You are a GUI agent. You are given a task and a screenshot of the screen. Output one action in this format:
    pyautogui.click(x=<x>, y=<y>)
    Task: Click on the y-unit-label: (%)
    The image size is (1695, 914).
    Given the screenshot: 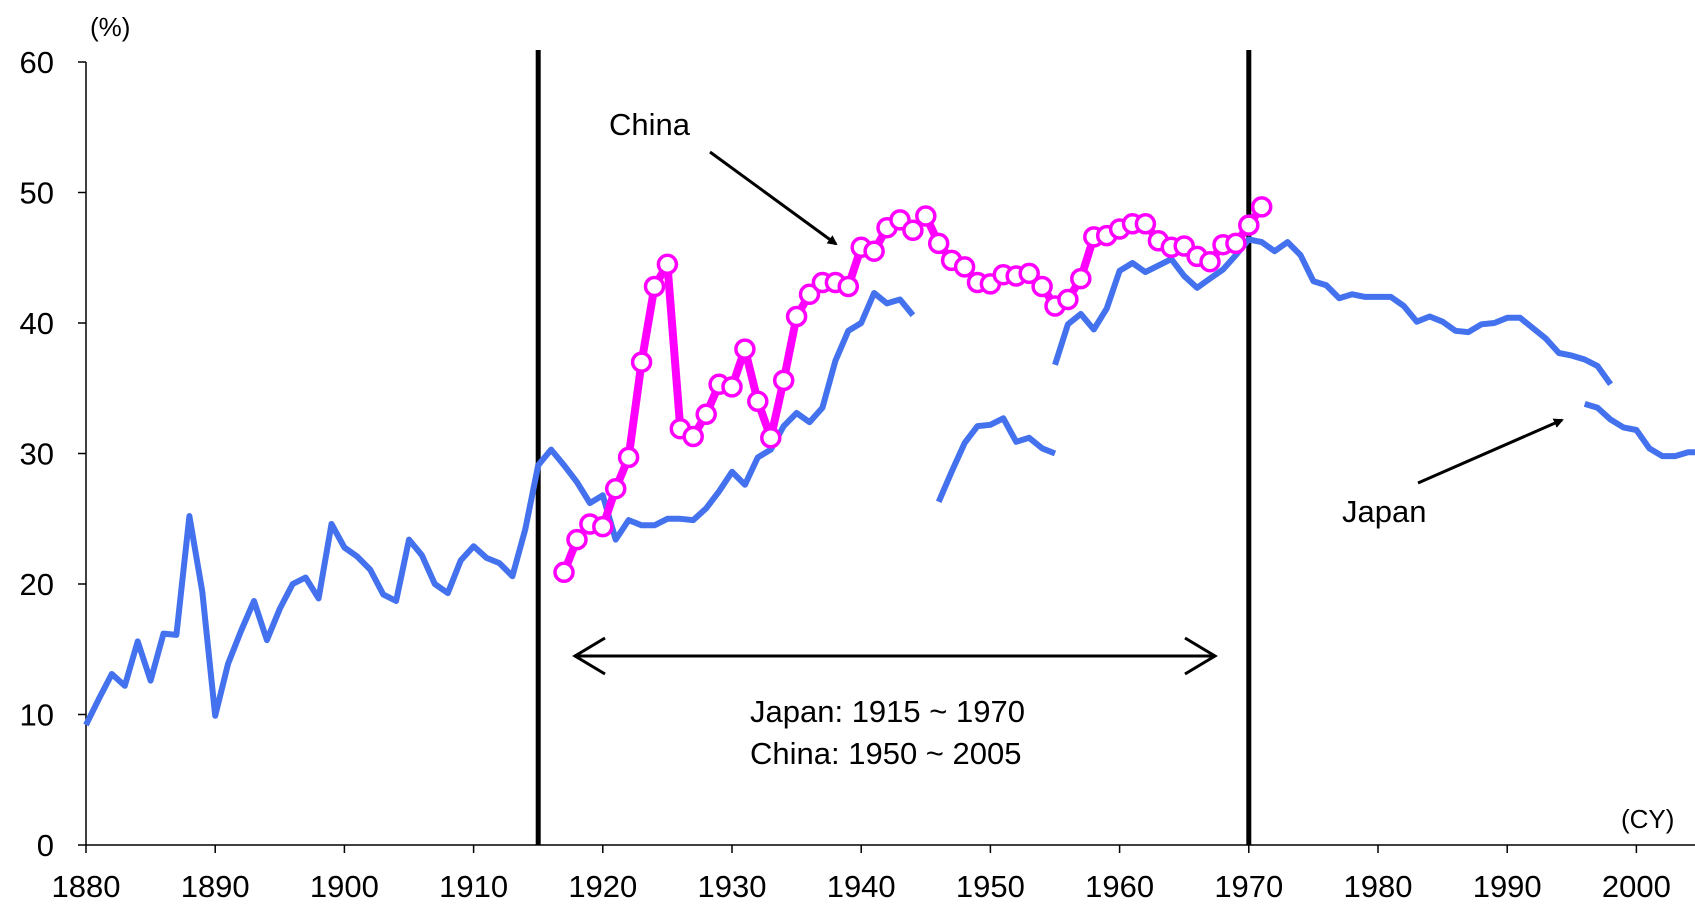 What is the action you would take?
    pyautogui.click(x=110, y=27)
    